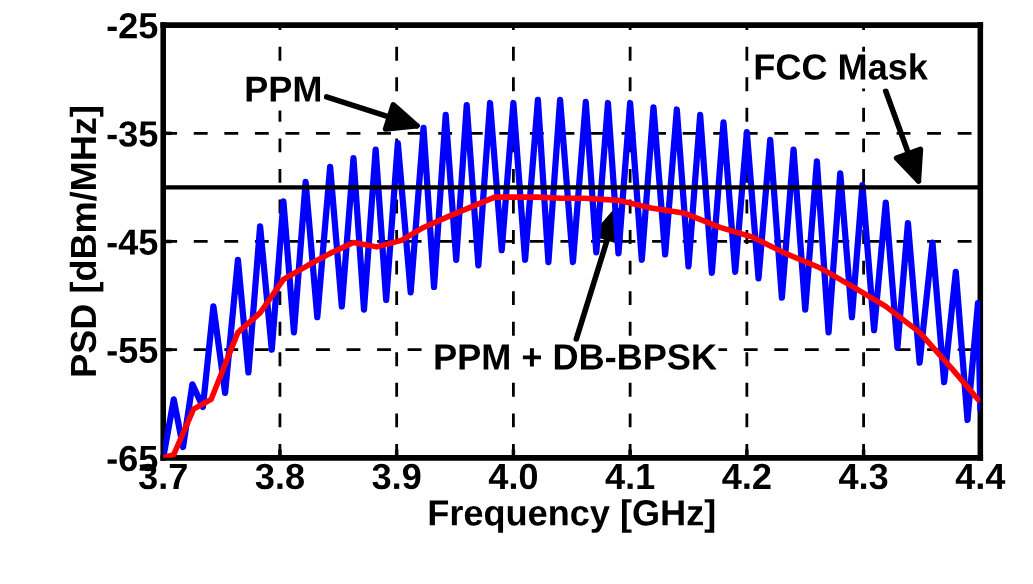 The width and height of the screenshot is (1033, 584). Describe the element at coordinates (980, 476) in the screenshot. I see `x-tick-label: 4.4` at that location.